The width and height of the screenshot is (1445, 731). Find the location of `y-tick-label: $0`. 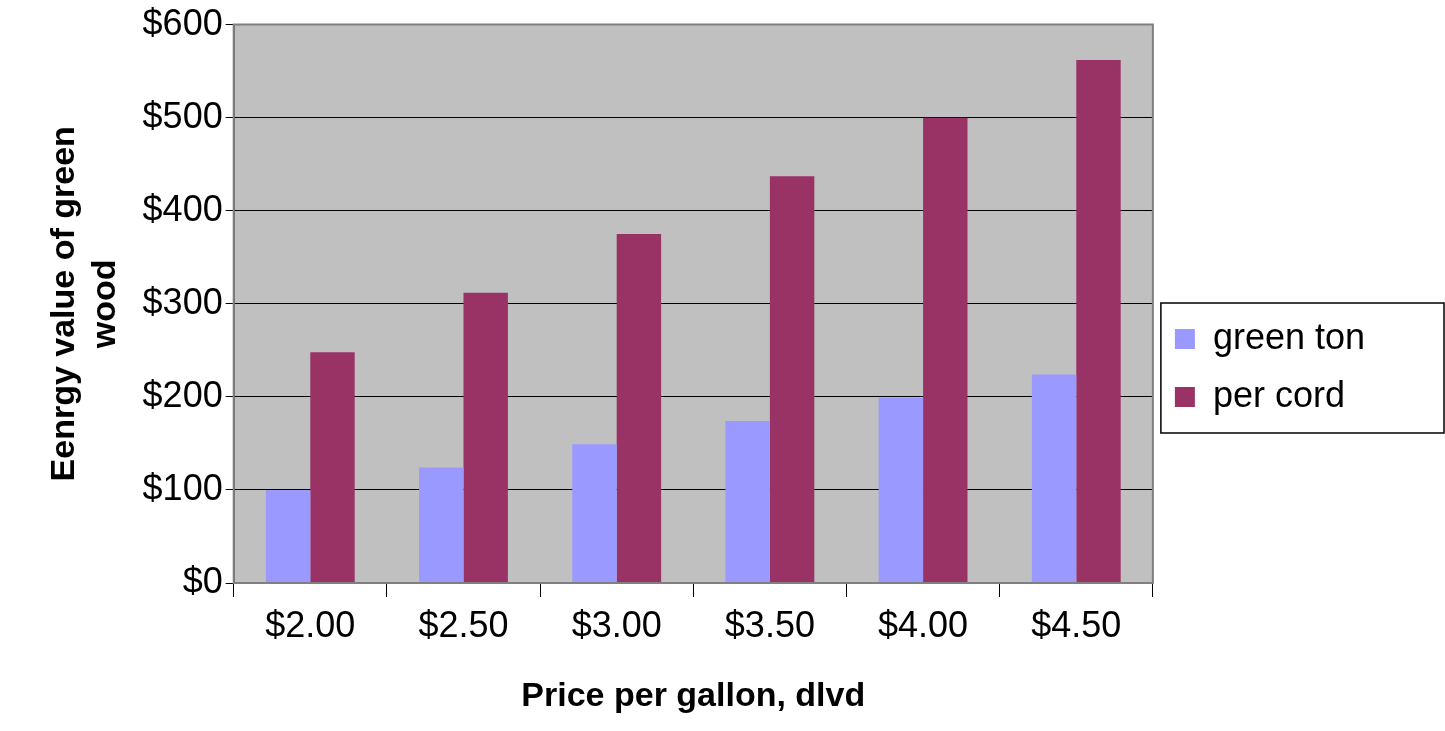

y-tick-label: $0 is located at coordinates (202, 580).